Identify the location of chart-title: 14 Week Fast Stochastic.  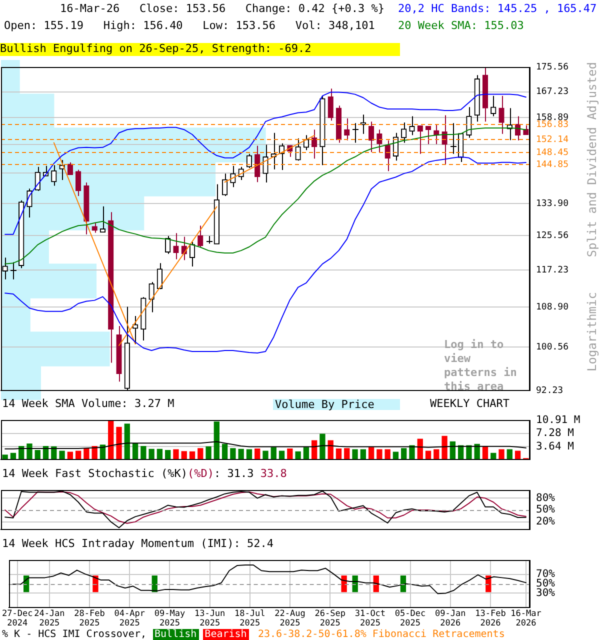
(79, 473).